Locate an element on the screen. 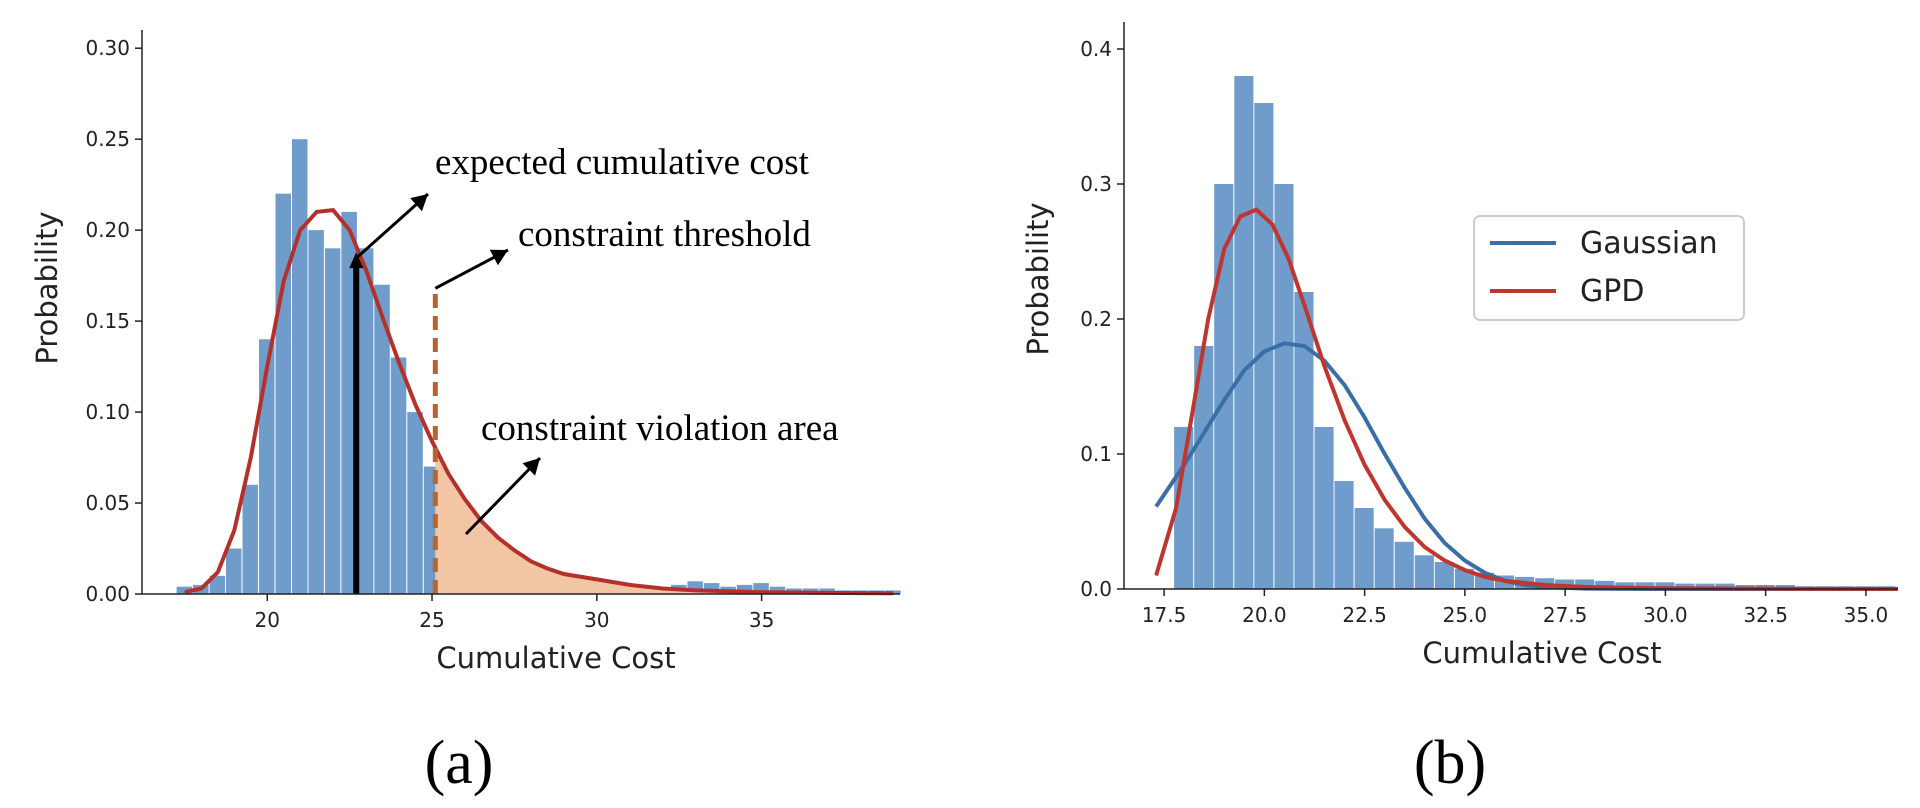 The image size is (1920, 808). y-tick-label: 0.05 is located at coordinates (107, 503).